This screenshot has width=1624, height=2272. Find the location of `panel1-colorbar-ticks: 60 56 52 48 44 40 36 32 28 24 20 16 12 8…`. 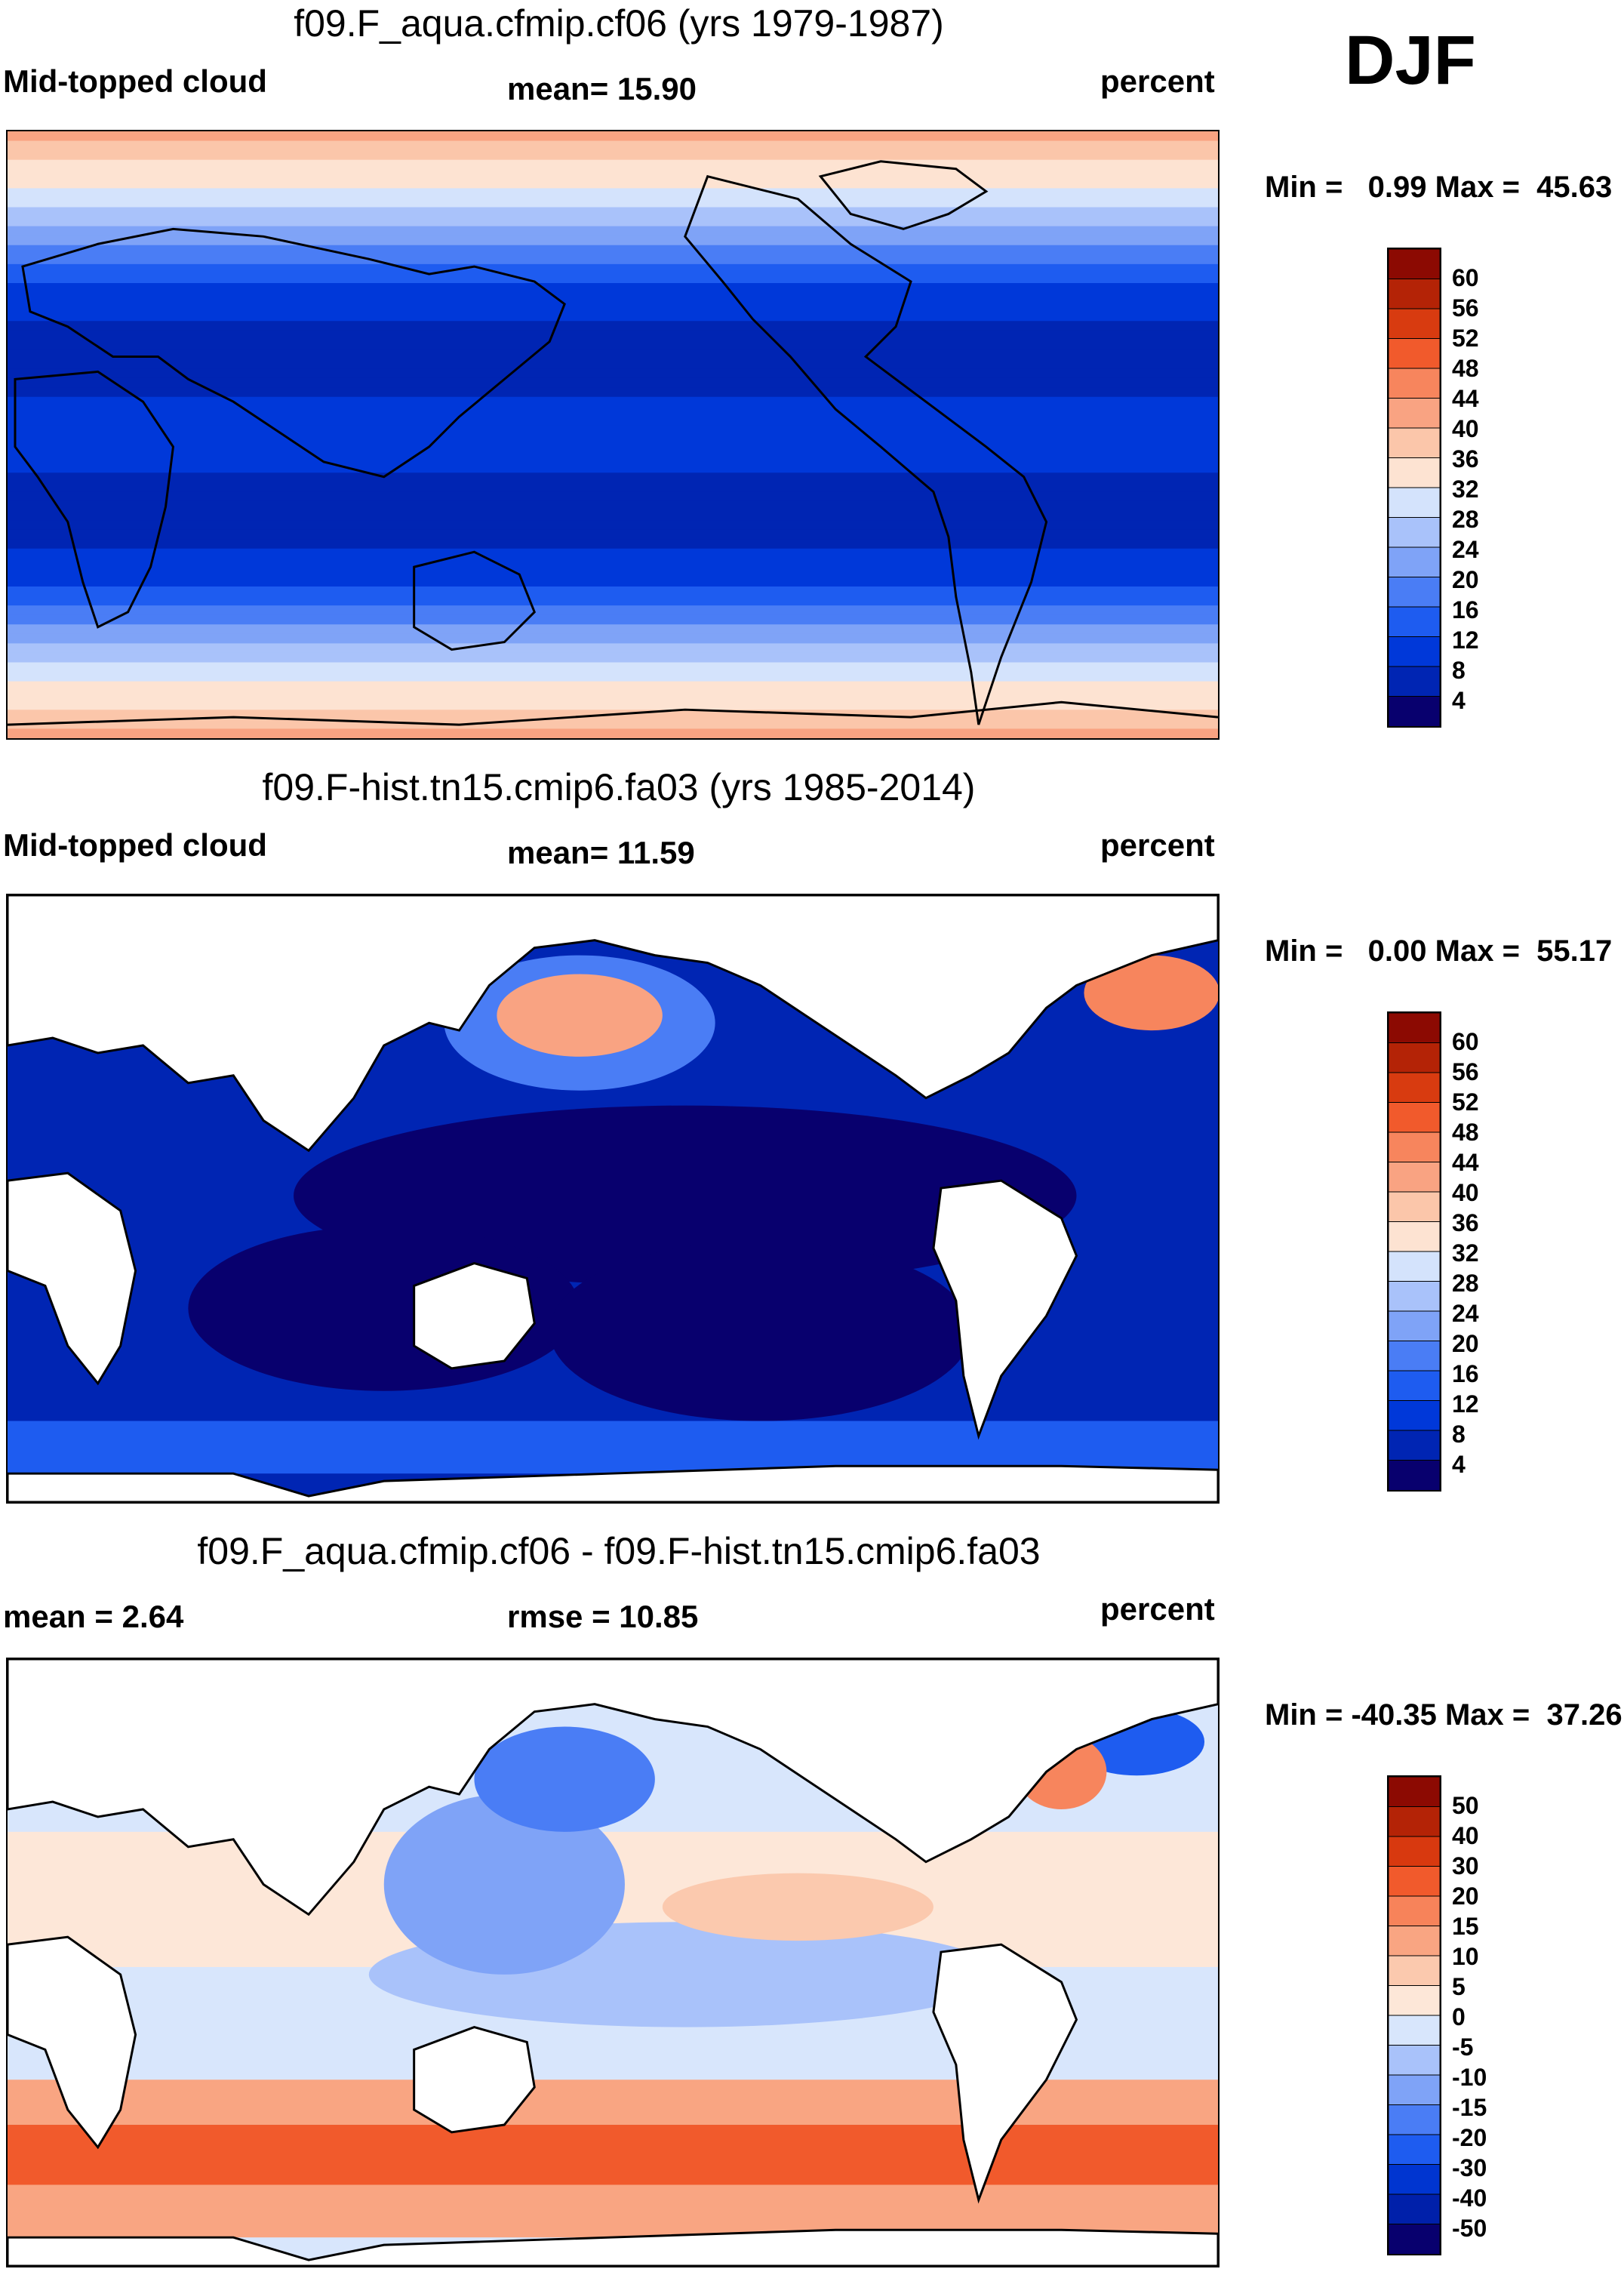

panel1-colorbar-ticks: 60 56 52 48 44 40 36 32 28 24 20 16 12 8… is located at coordinates (1497, 488).